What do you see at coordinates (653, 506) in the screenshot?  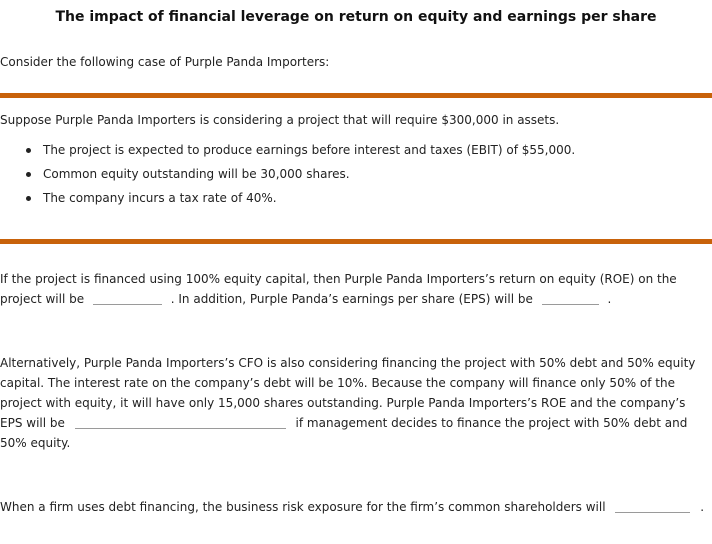 I see `risk-answer-dropdown` at bounding box center [653, 506].